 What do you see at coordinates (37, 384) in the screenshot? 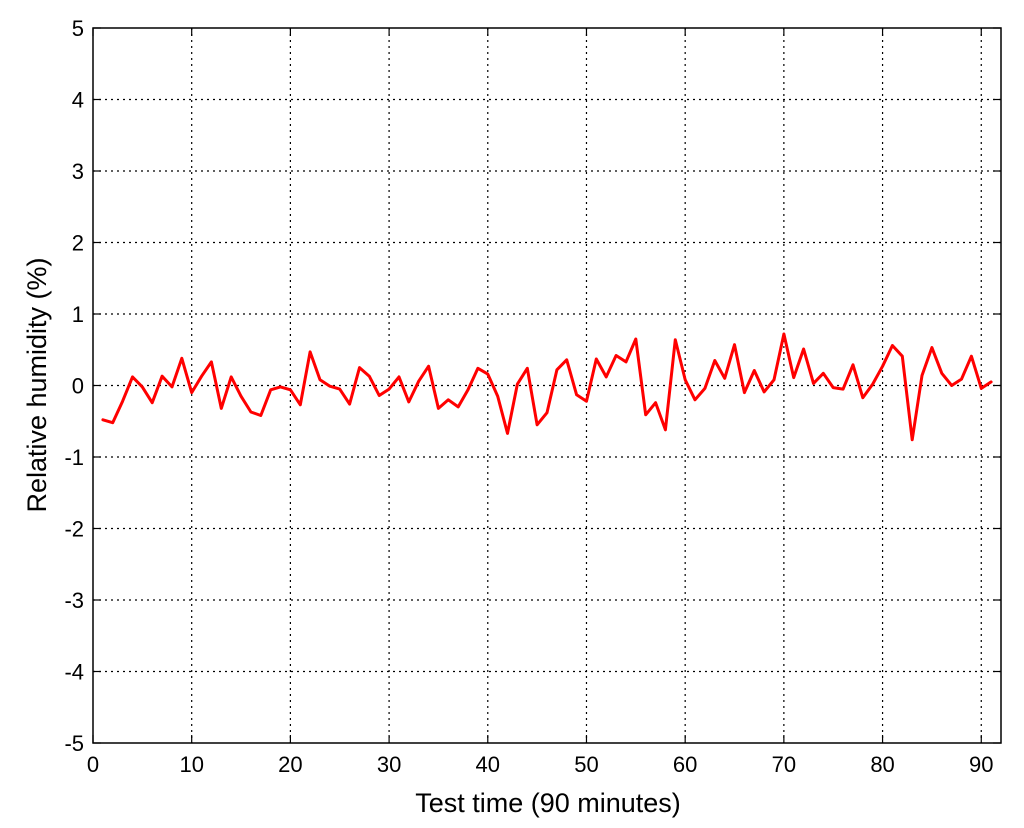
I see `y-axis-label: Relative humidity (%)` at bounding box center [37, 384].